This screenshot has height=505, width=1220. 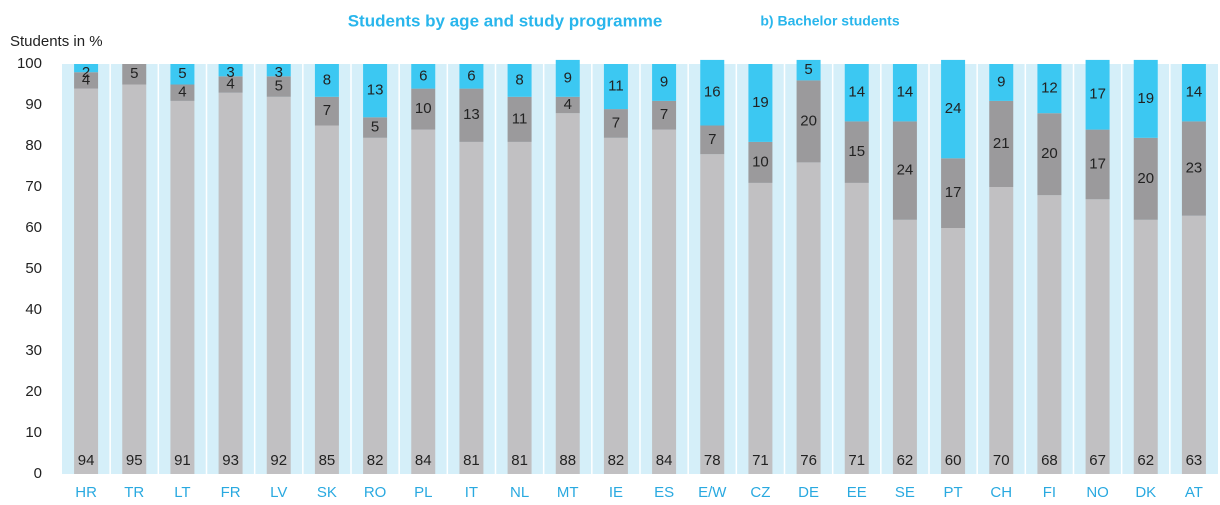 What do you see at coordinates (231, 492) in the screenshot?
I see `x-tick-label: FR` at bounding box center [231, 492].